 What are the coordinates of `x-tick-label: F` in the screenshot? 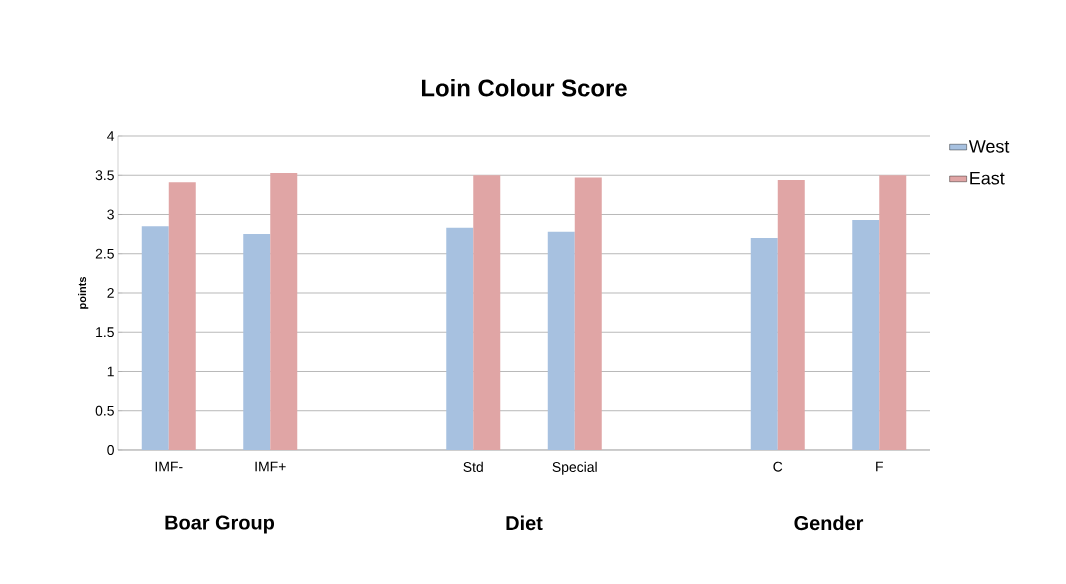 It's located at (879, 466).